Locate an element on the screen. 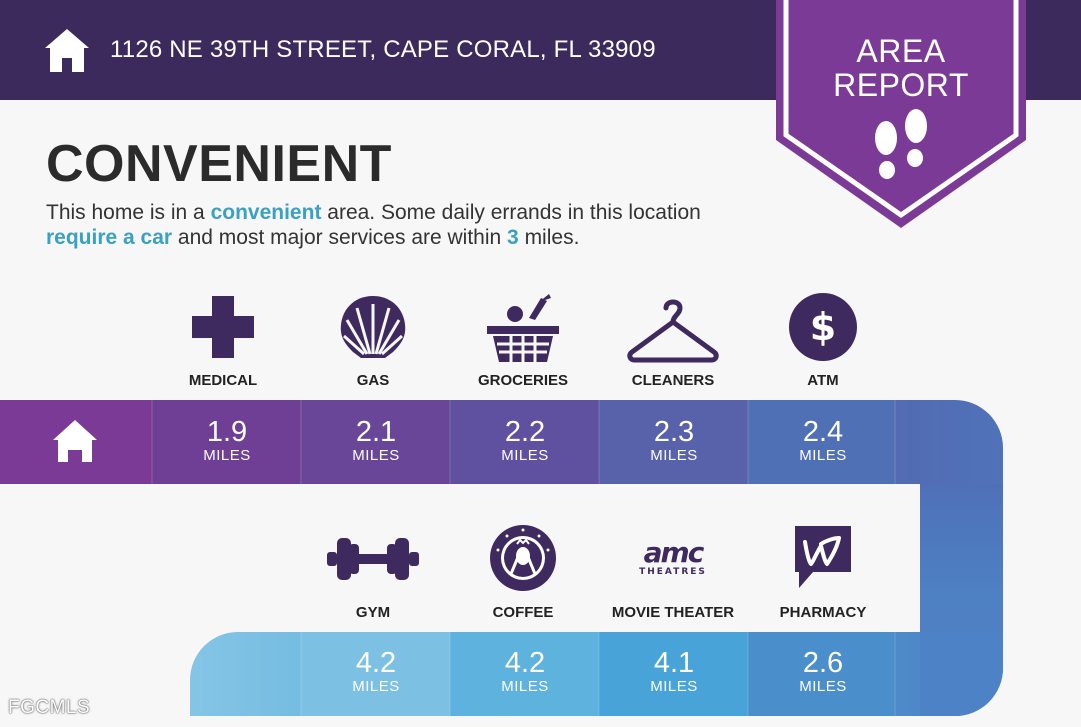 This screenshot has width=1081, height=727. dumbbell-icon is located at coordinates (373, 559).